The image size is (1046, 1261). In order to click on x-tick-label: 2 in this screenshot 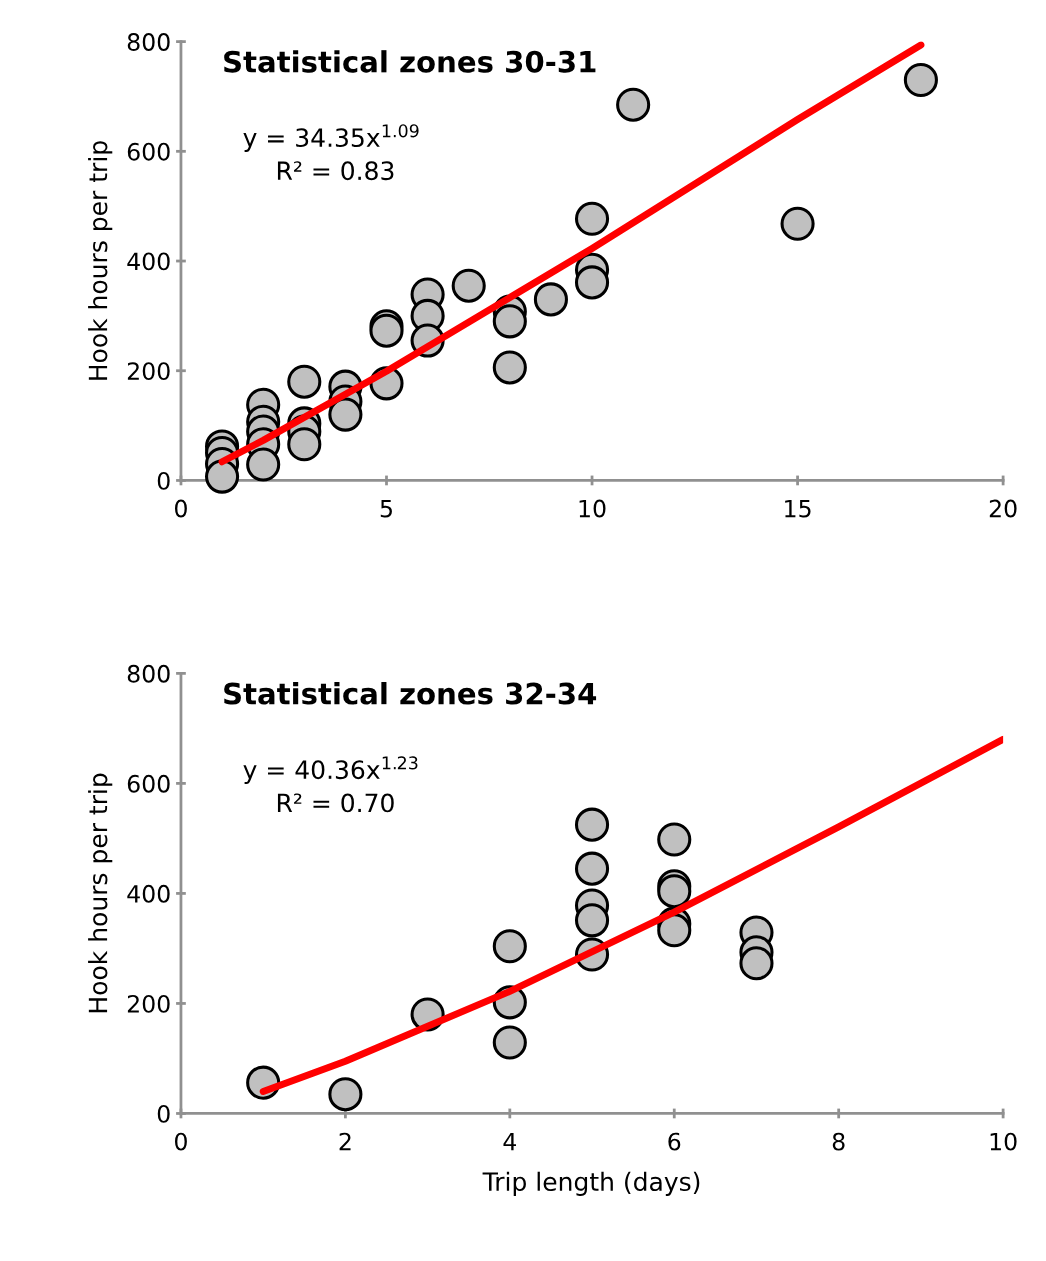, I will do `click(345, 1141)`.